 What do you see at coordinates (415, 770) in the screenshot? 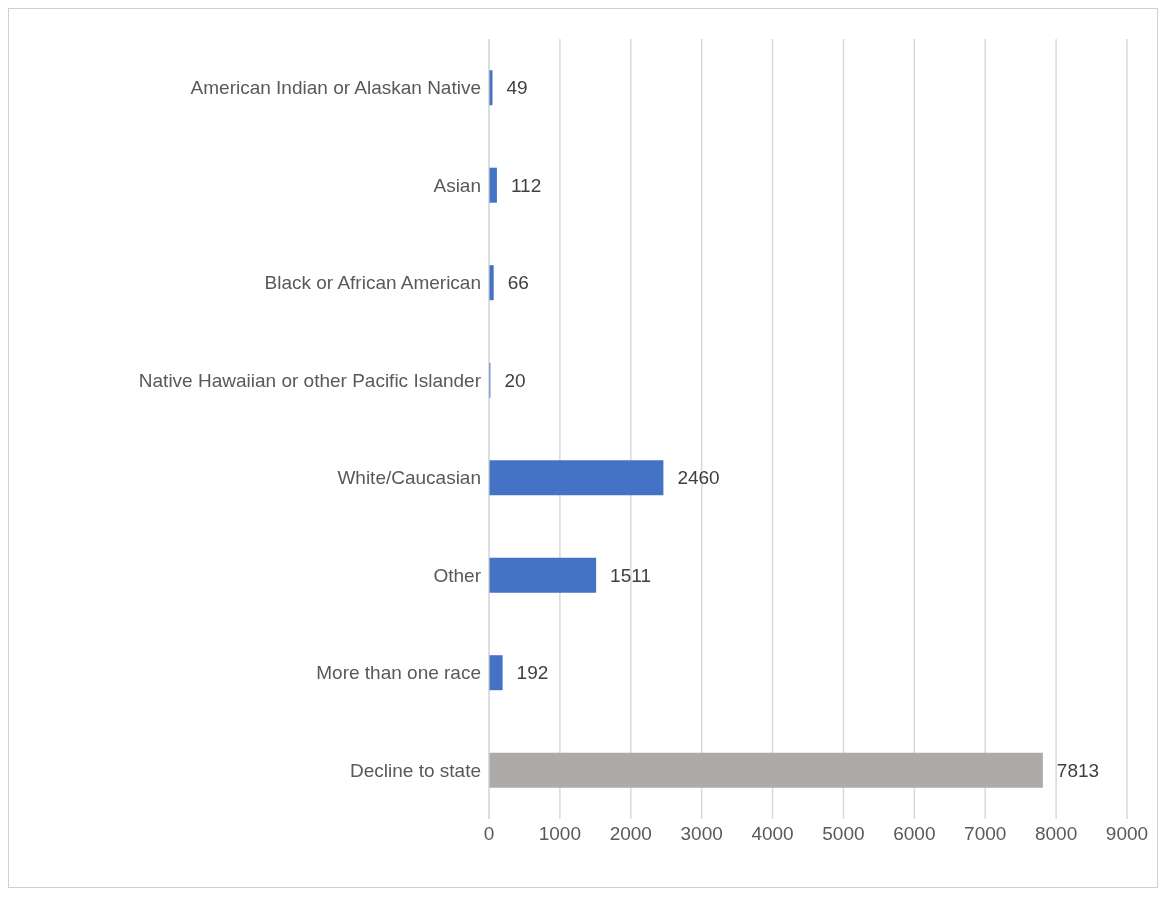
I see `y-tick-label: Decline to state` at bounding box center [415, 770].